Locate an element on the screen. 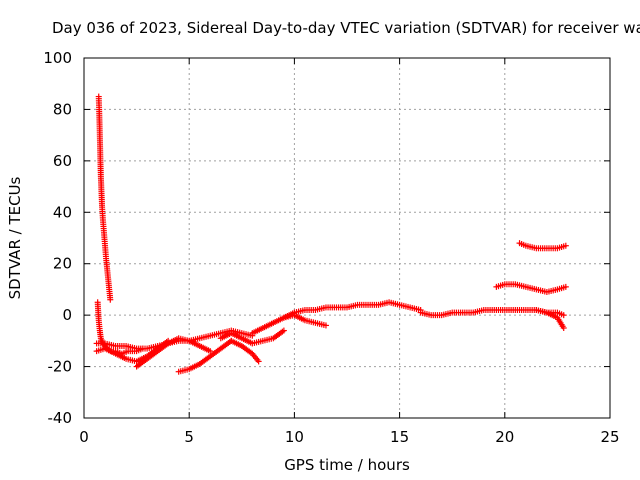  y-tick-label: 40 is located at coordinates (62, 212).